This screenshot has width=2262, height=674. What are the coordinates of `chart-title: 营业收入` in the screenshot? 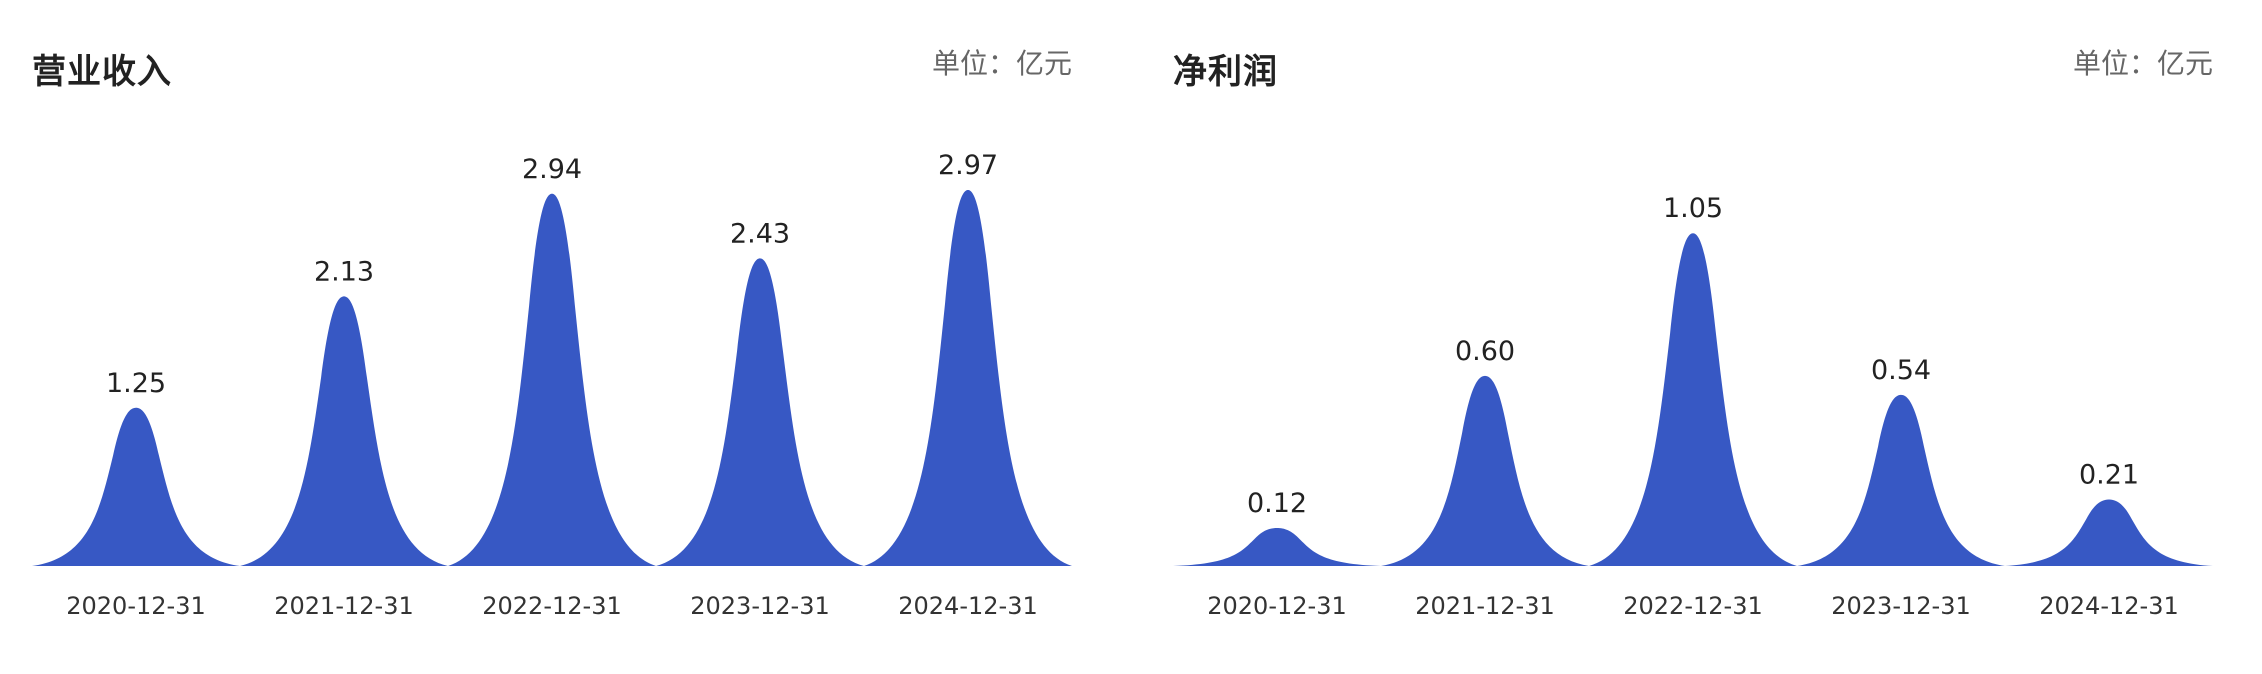 It's located at (102, 72).